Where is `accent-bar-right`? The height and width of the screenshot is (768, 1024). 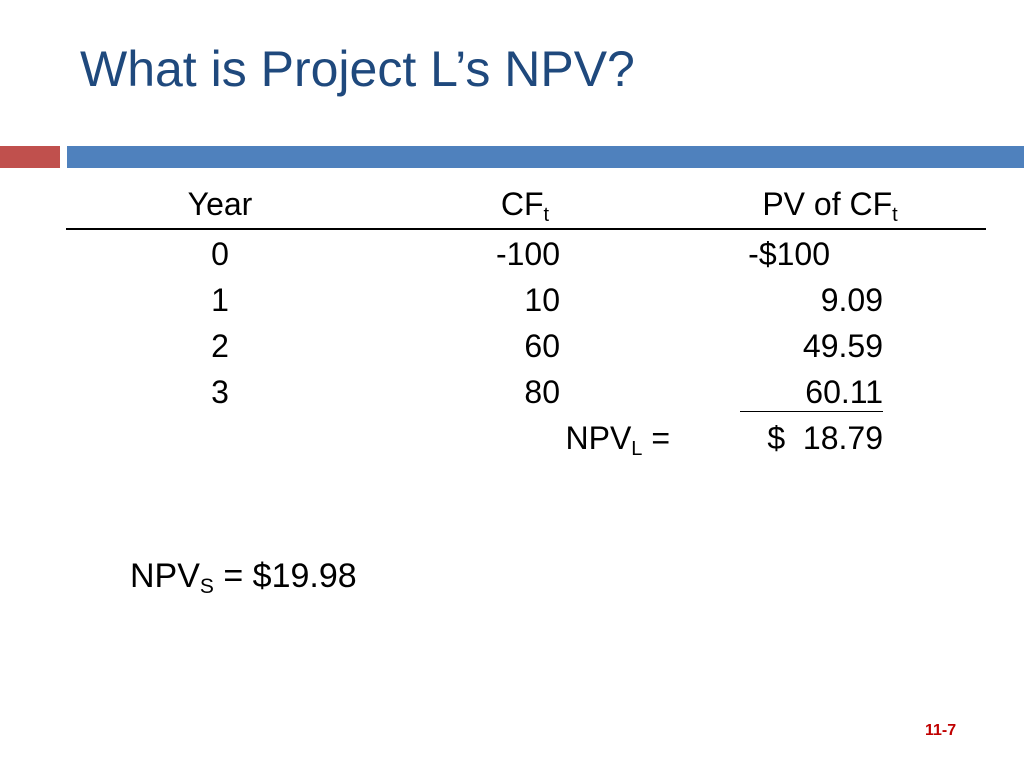 accent-bar-right is located at coordinates (545, 157).